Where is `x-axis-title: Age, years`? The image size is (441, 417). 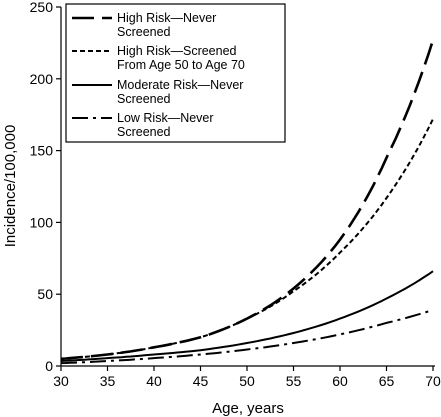 x-axis-title: Age, years is located at coordinates (248, 408).